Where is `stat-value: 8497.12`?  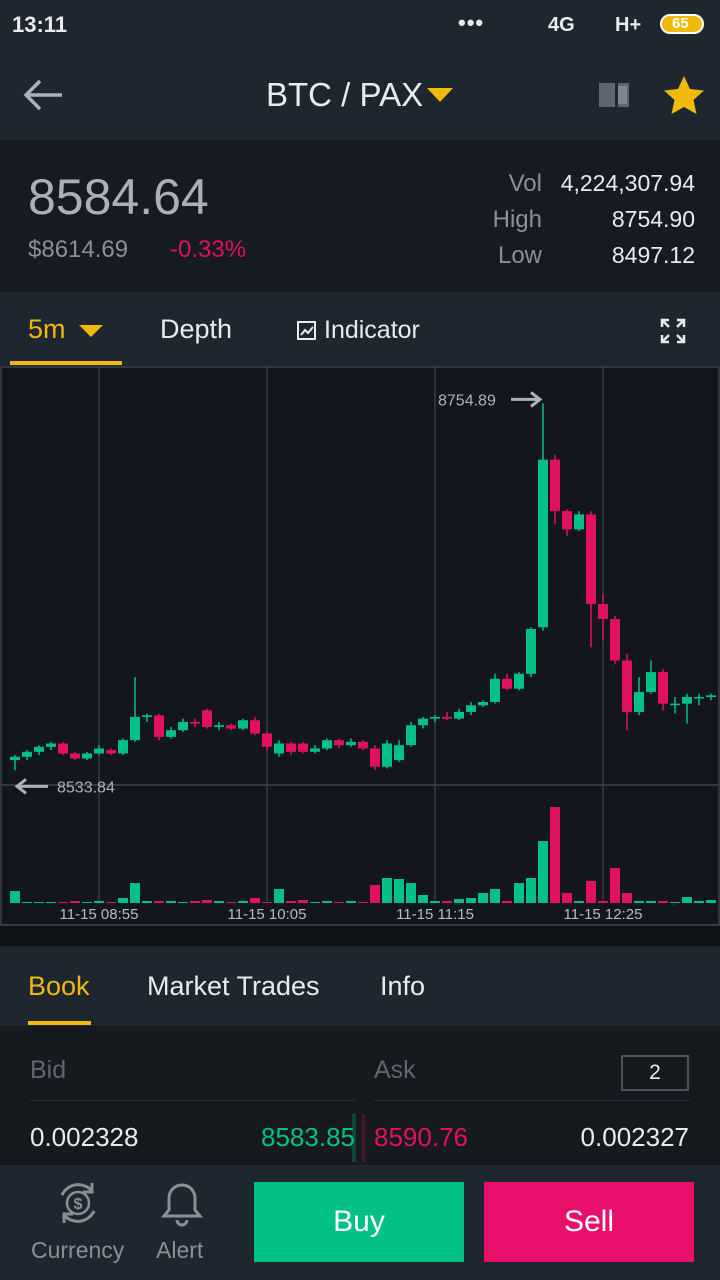
stat-value: 8497.12 is located at coordinates (653, 255).